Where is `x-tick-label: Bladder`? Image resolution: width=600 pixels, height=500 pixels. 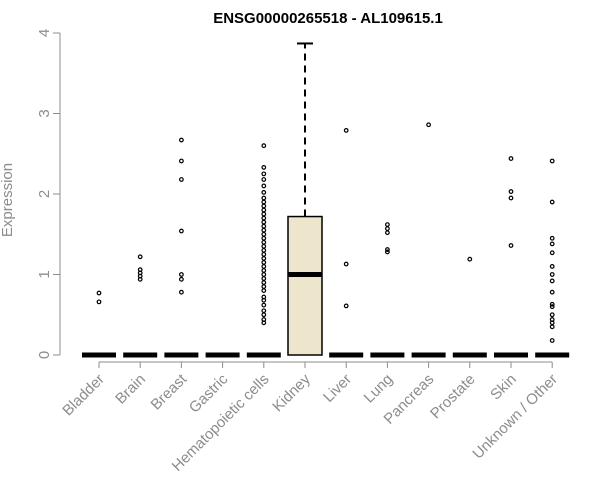 x-tick-label: Bladder is located at coordinates (83, 395).